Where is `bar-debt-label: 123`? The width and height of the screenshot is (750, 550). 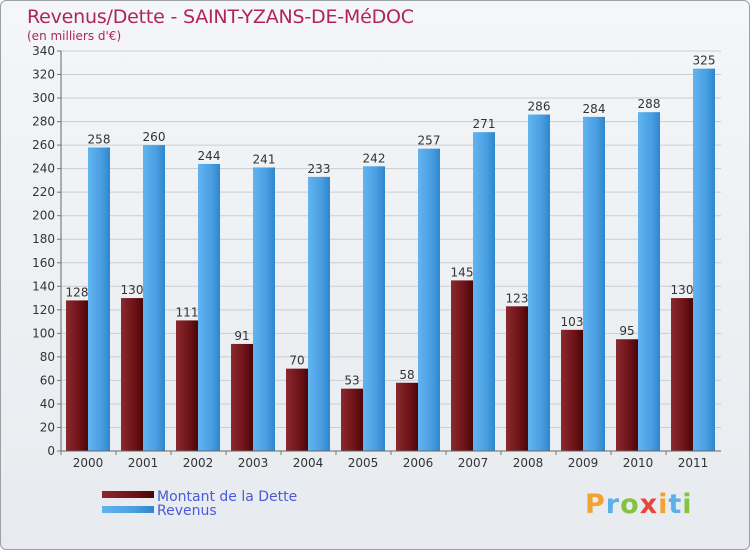
bar-debt-label: 123 is located at coordinates (517, 298).